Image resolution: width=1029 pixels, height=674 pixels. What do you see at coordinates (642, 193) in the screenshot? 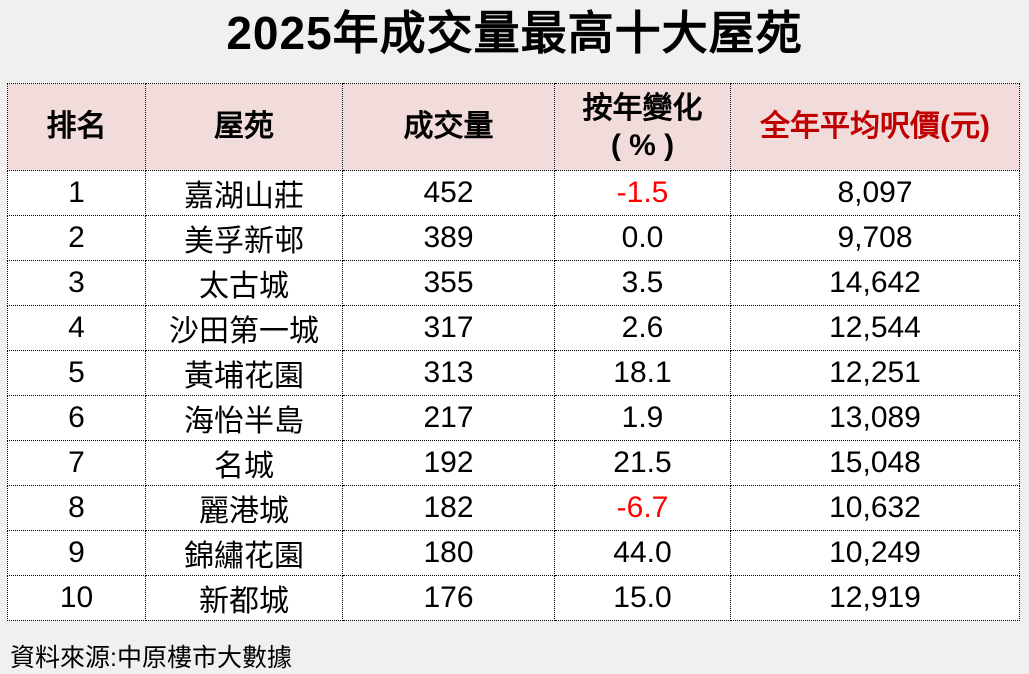
I see `cell-yoy-change: -1.5` at bounding box center [642, 193].